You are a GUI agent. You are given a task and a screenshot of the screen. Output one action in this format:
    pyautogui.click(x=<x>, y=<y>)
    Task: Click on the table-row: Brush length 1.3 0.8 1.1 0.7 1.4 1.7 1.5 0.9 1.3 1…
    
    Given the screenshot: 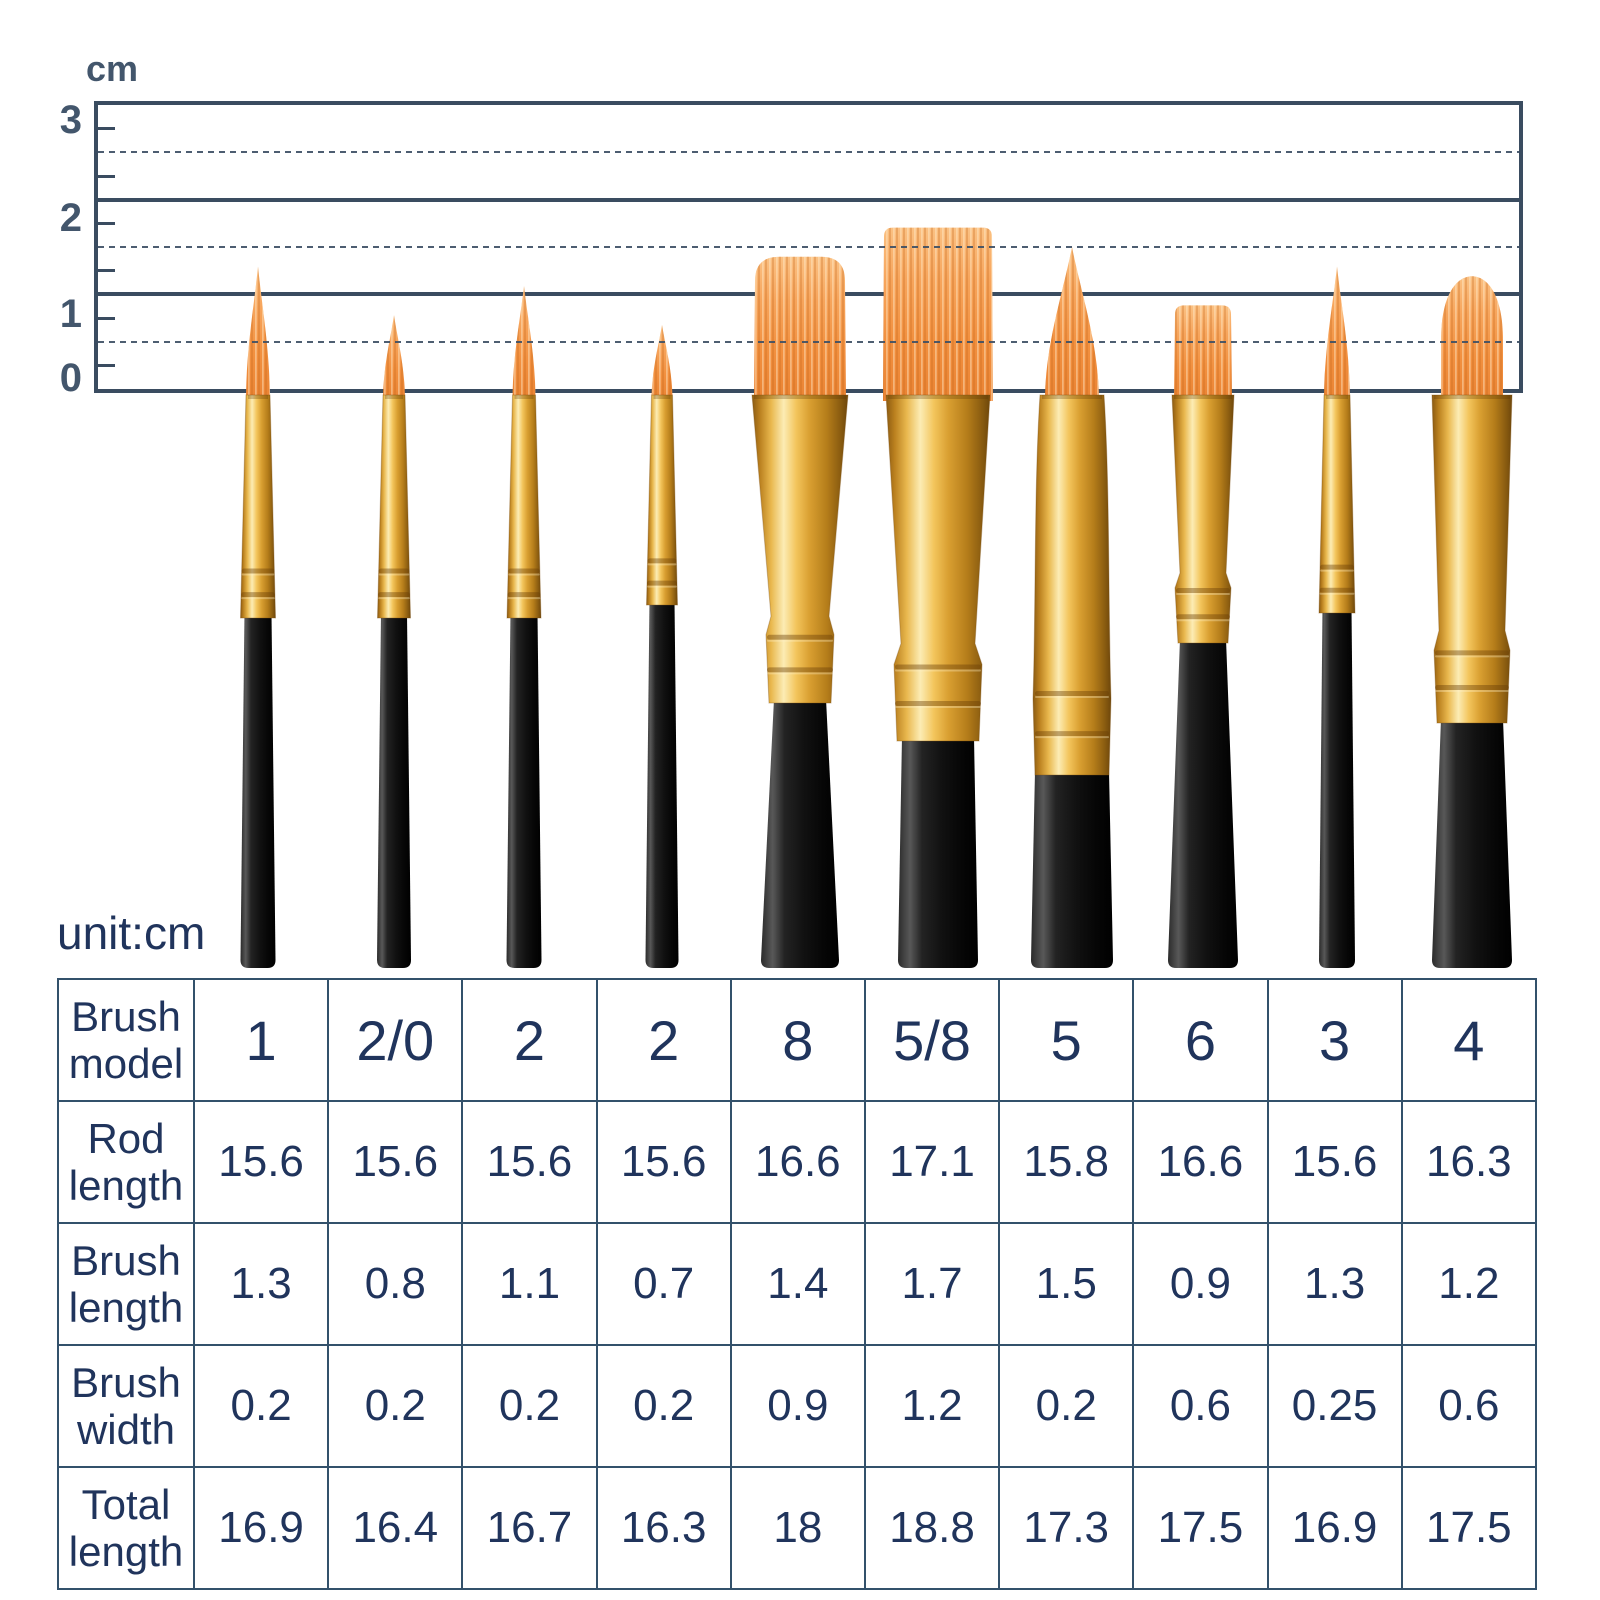 What is the action you would take?
    pyautogui.click(x=797, y=1284)
    